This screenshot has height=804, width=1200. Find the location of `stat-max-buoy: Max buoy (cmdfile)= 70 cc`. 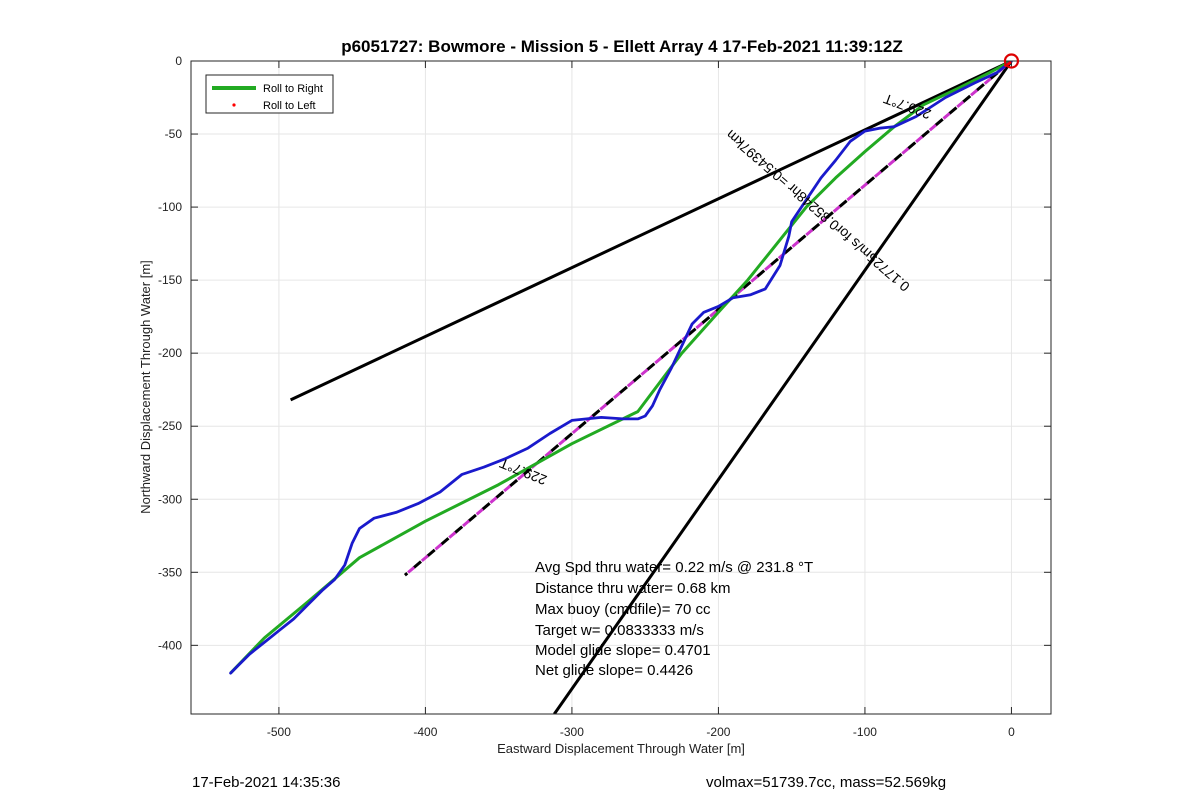

stat-max-buoy: Max buoy (cmdfile)= 70 cc is located at coordinates (623, 609).